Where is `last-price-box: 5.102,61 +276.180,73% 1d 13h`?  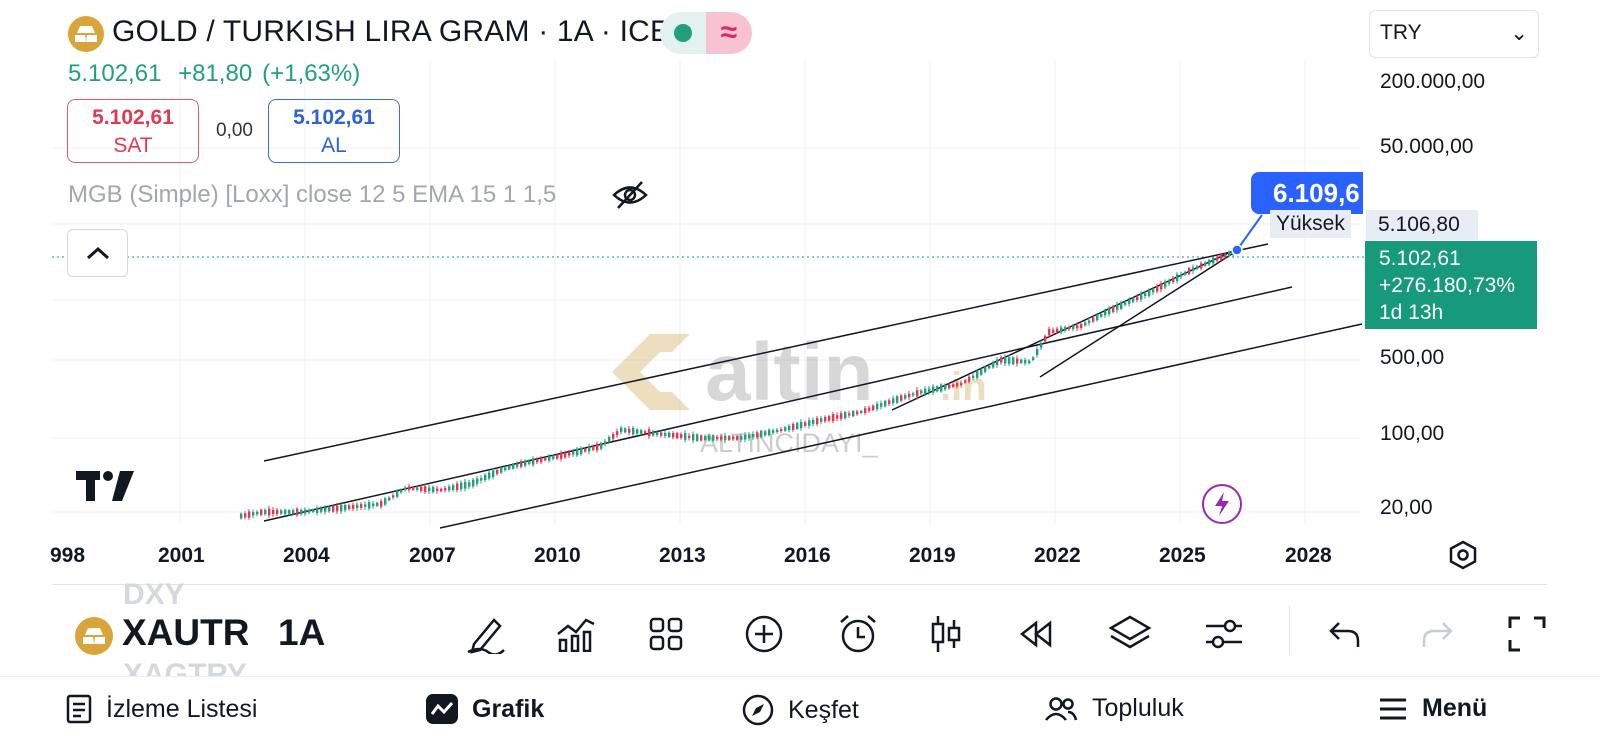
last-price-box: 5.102,61 +276.180,73% 1d 13h is located at coordinates (1451, 285).